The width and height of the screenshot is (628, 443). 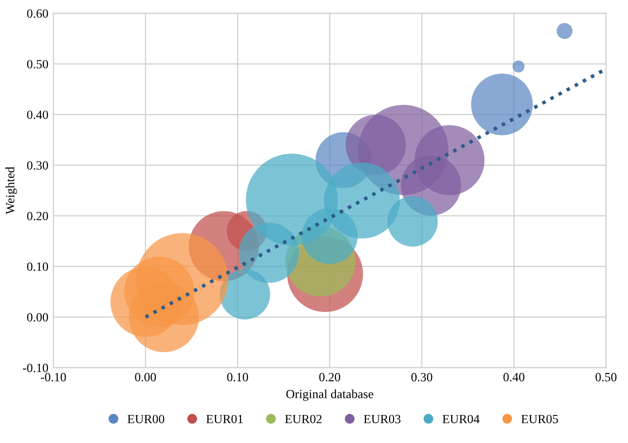 What do you see at coordinates (513, 377) in the screenshot?
I see `x-tick-label: 0.40` at bounding box center [513, 377].